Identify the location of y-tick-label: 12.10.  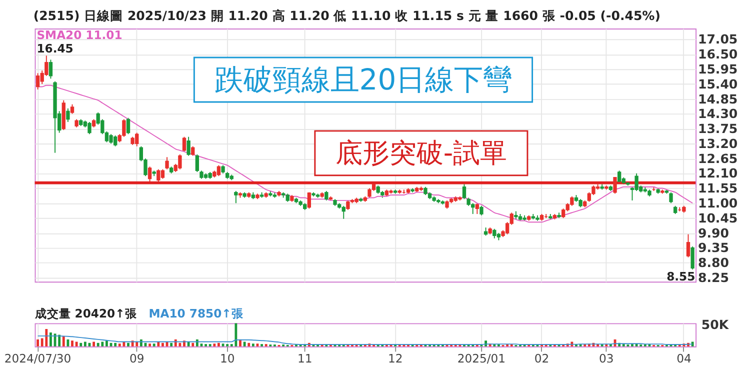
(718, 173).